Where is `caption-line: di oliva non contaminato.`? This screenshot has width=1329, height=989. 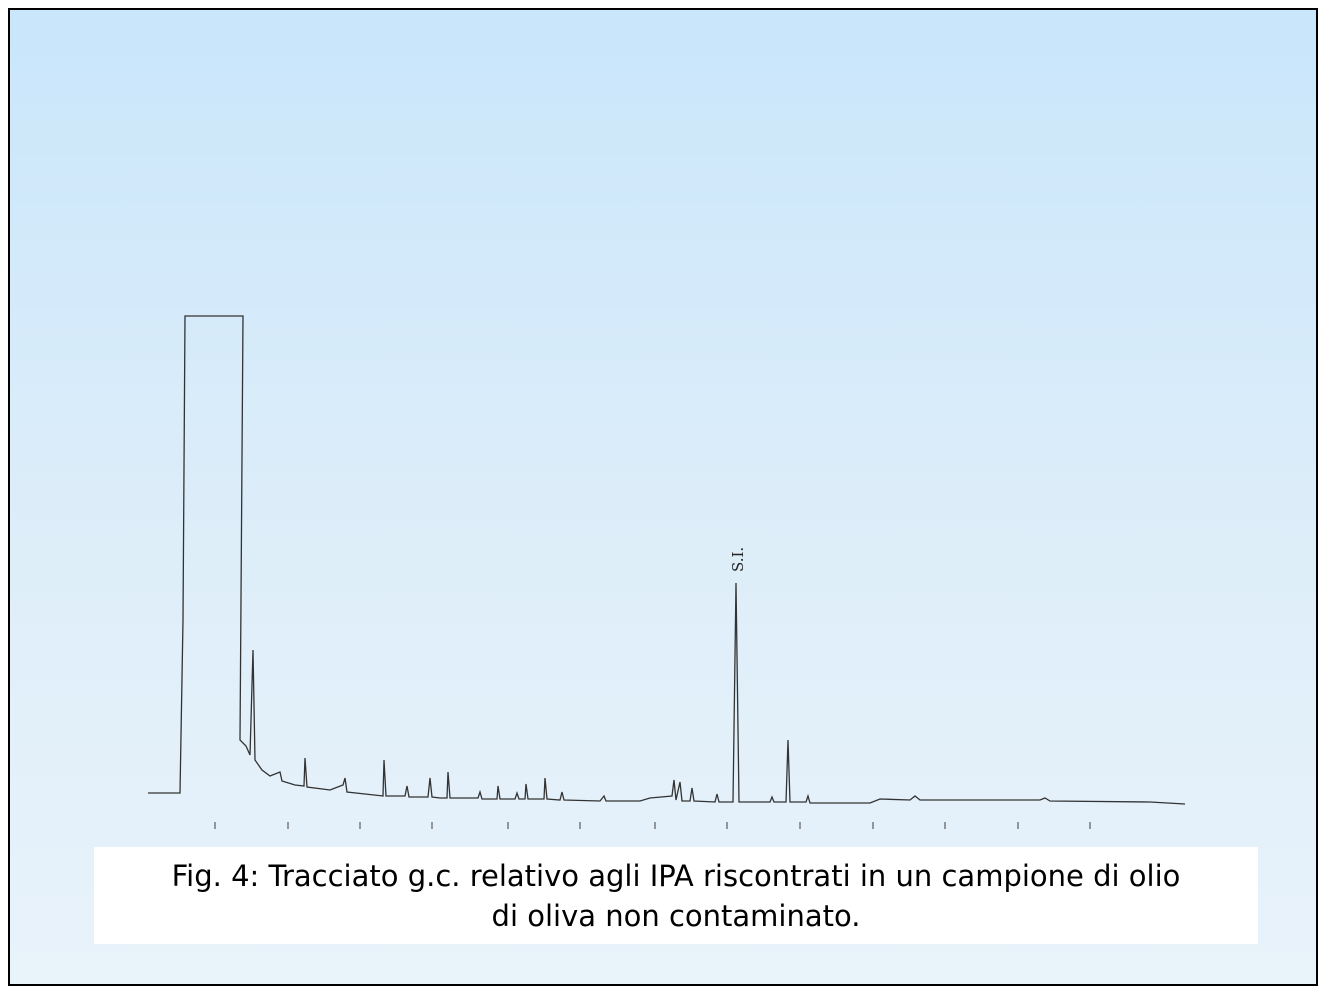
caption-line: di oliva non contaminato. is located at coordinates (676, 916).